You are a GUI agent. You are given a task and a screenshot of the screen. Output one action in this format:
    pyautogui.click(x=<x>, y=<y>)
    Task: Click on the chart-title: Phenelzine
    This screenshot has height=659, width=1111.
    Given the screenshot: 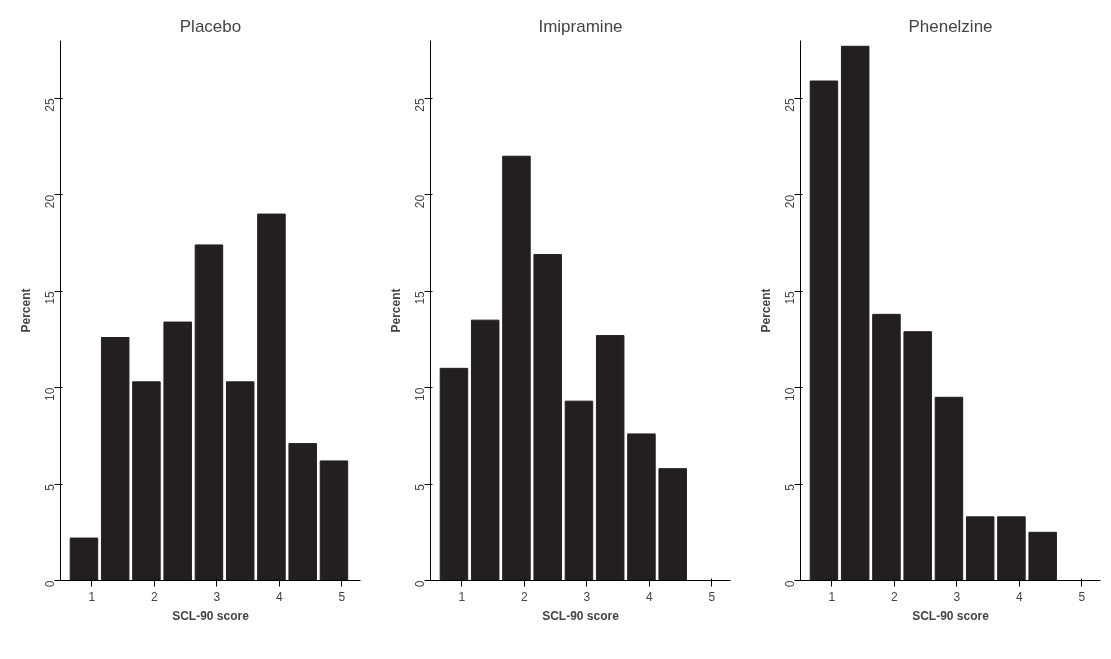 What is the action you would take?
    pyautogui.click(x=950, y=26)
    